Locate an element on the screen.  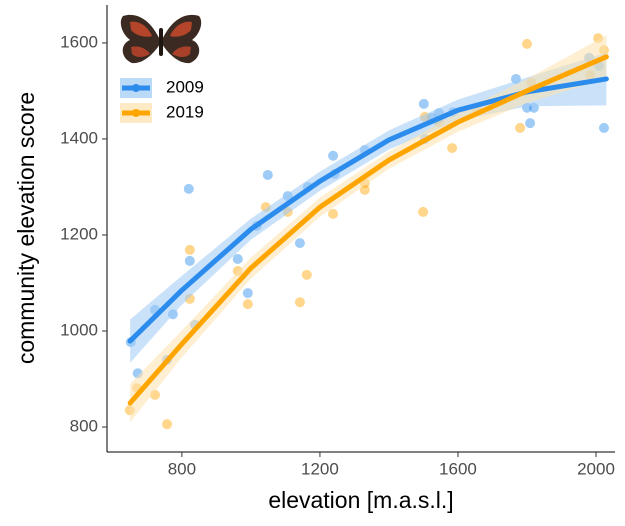
y-tick-label: 1000 is located at coordinates (79, 329).